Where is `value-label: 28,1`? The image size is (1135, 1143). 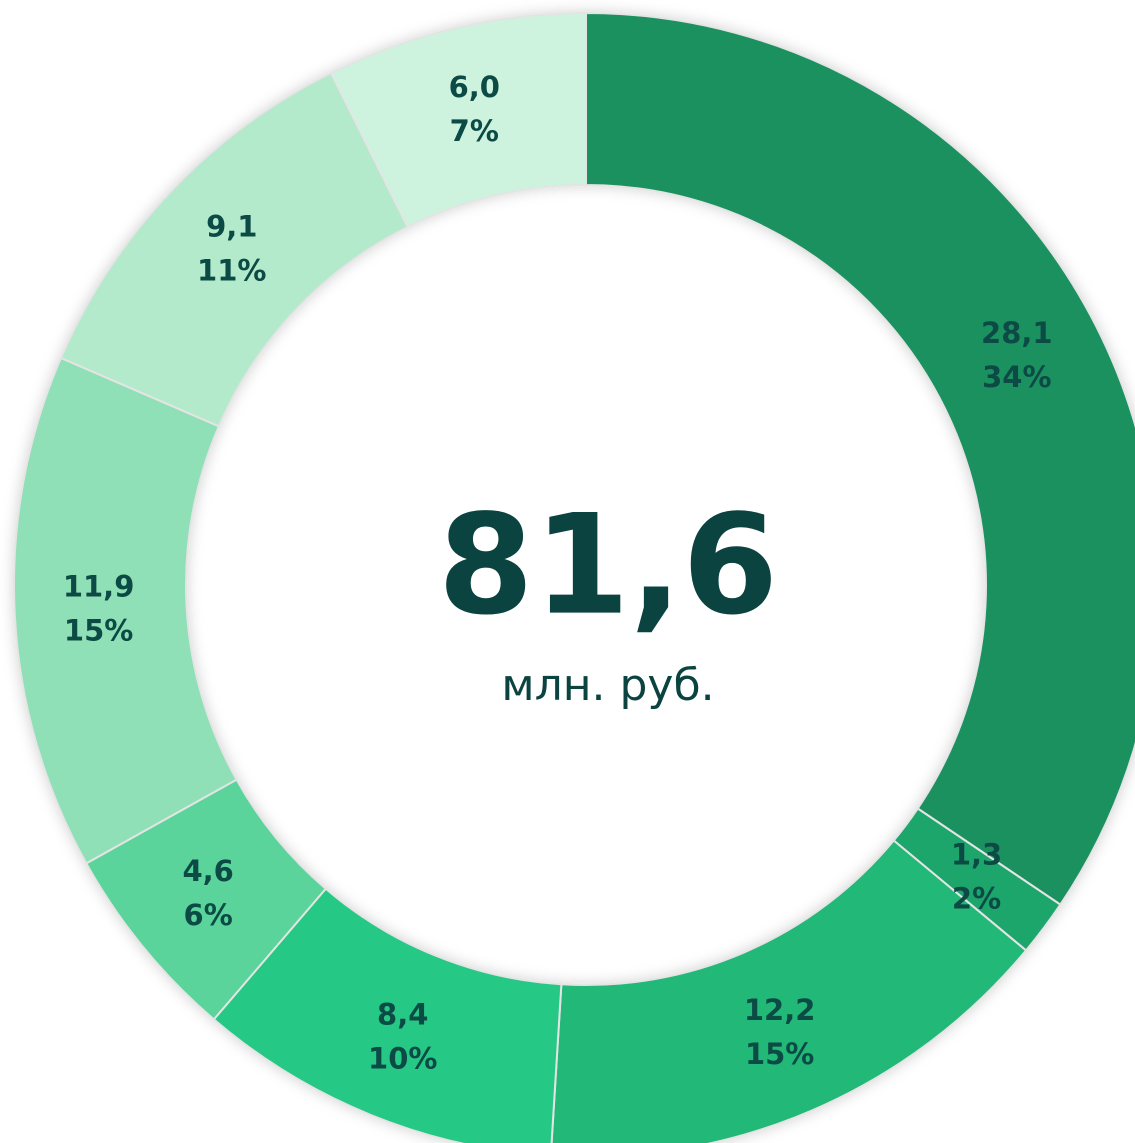 value-label: 28,1 is located at coordinates (1017, 333).